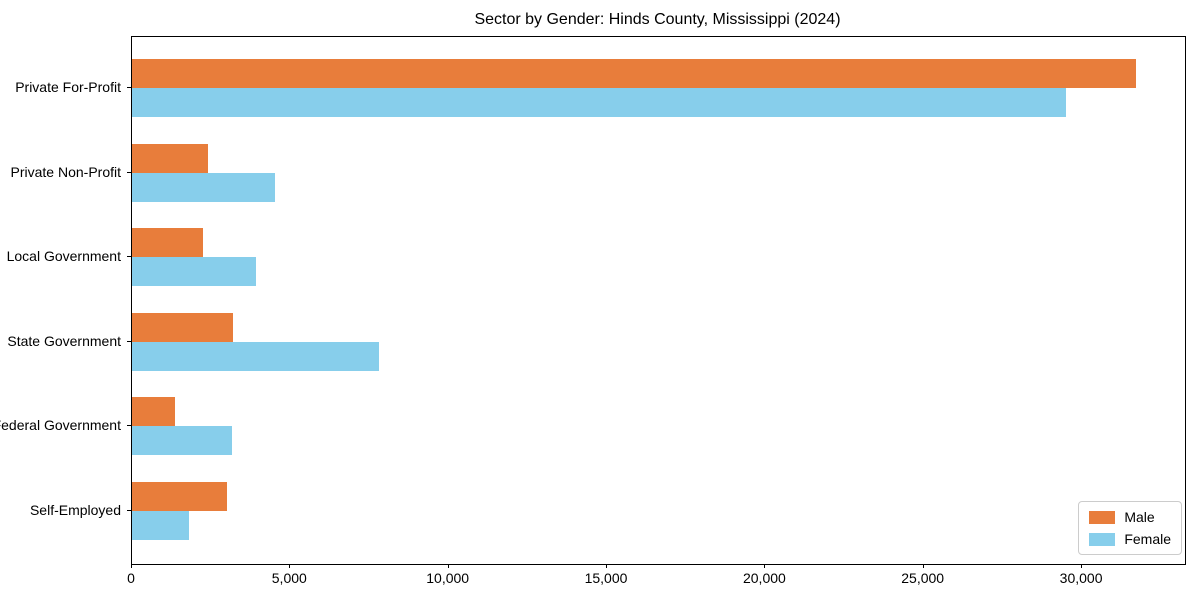 The image size is (1200, 600). I want to click on x-tick-label: 25,000, so click(923, 578).